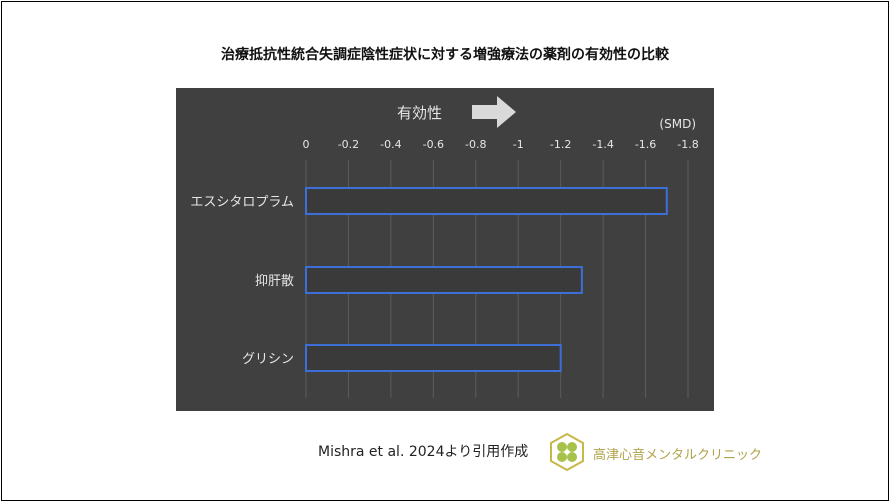  Describe the element at coordinates (494, 112) in the screenshot. I see `right-arrow-icon` at that location.